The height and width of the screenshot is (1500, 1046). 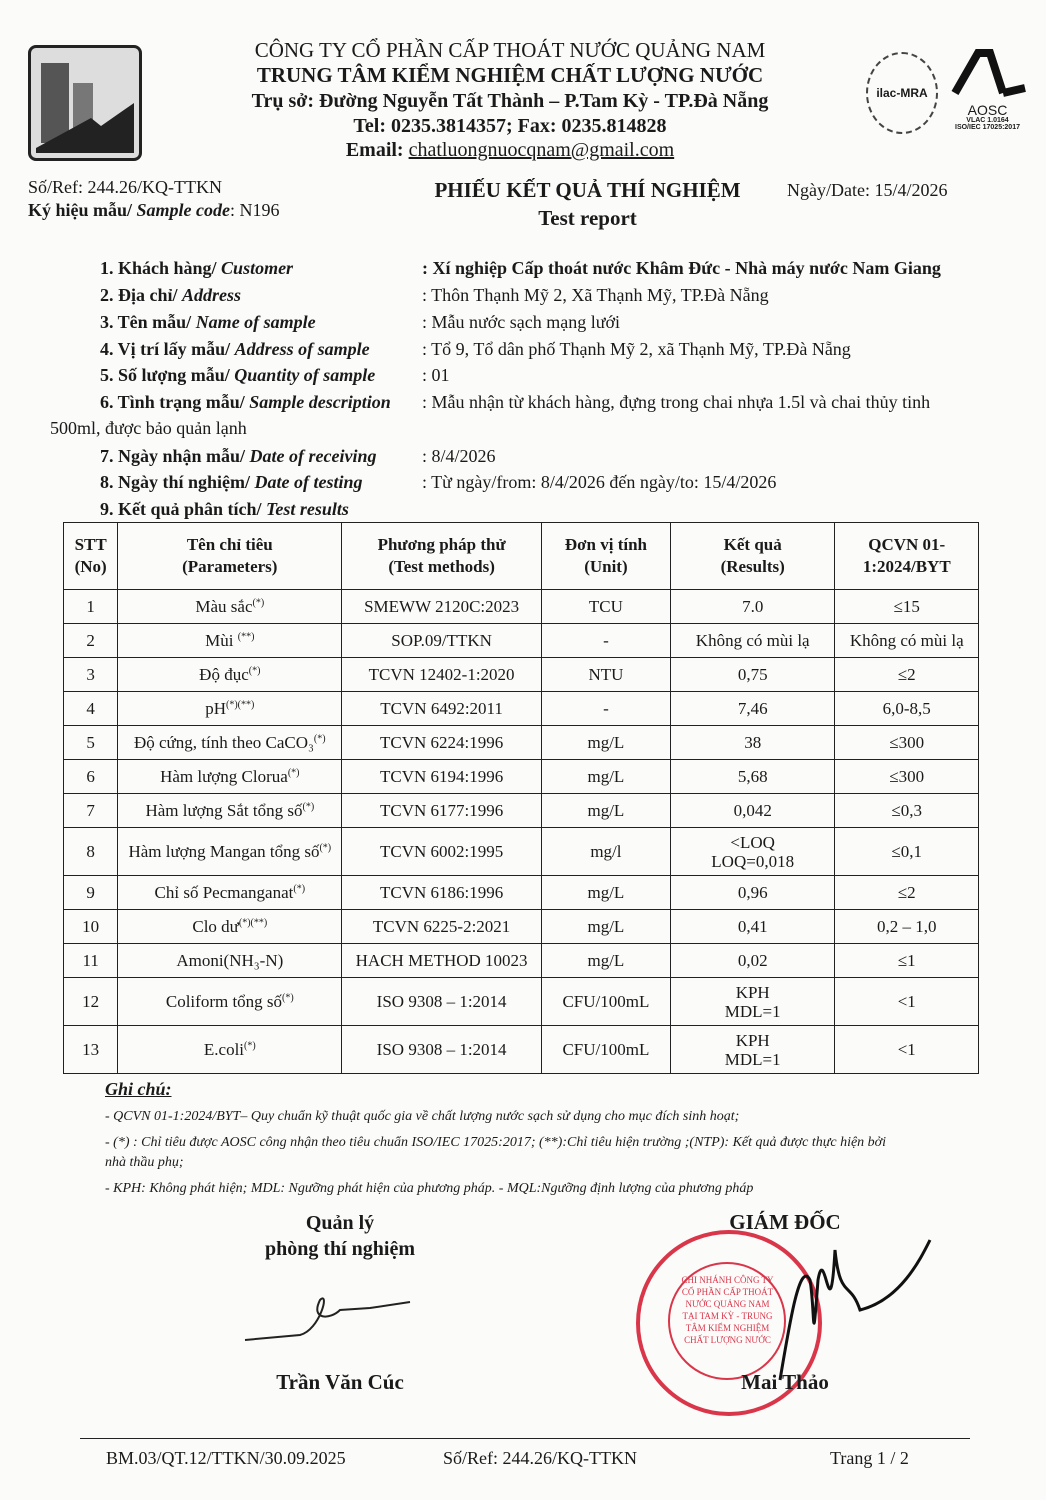 I want to click on cell-limit: ≤0,1, so click(x=906, y=851).